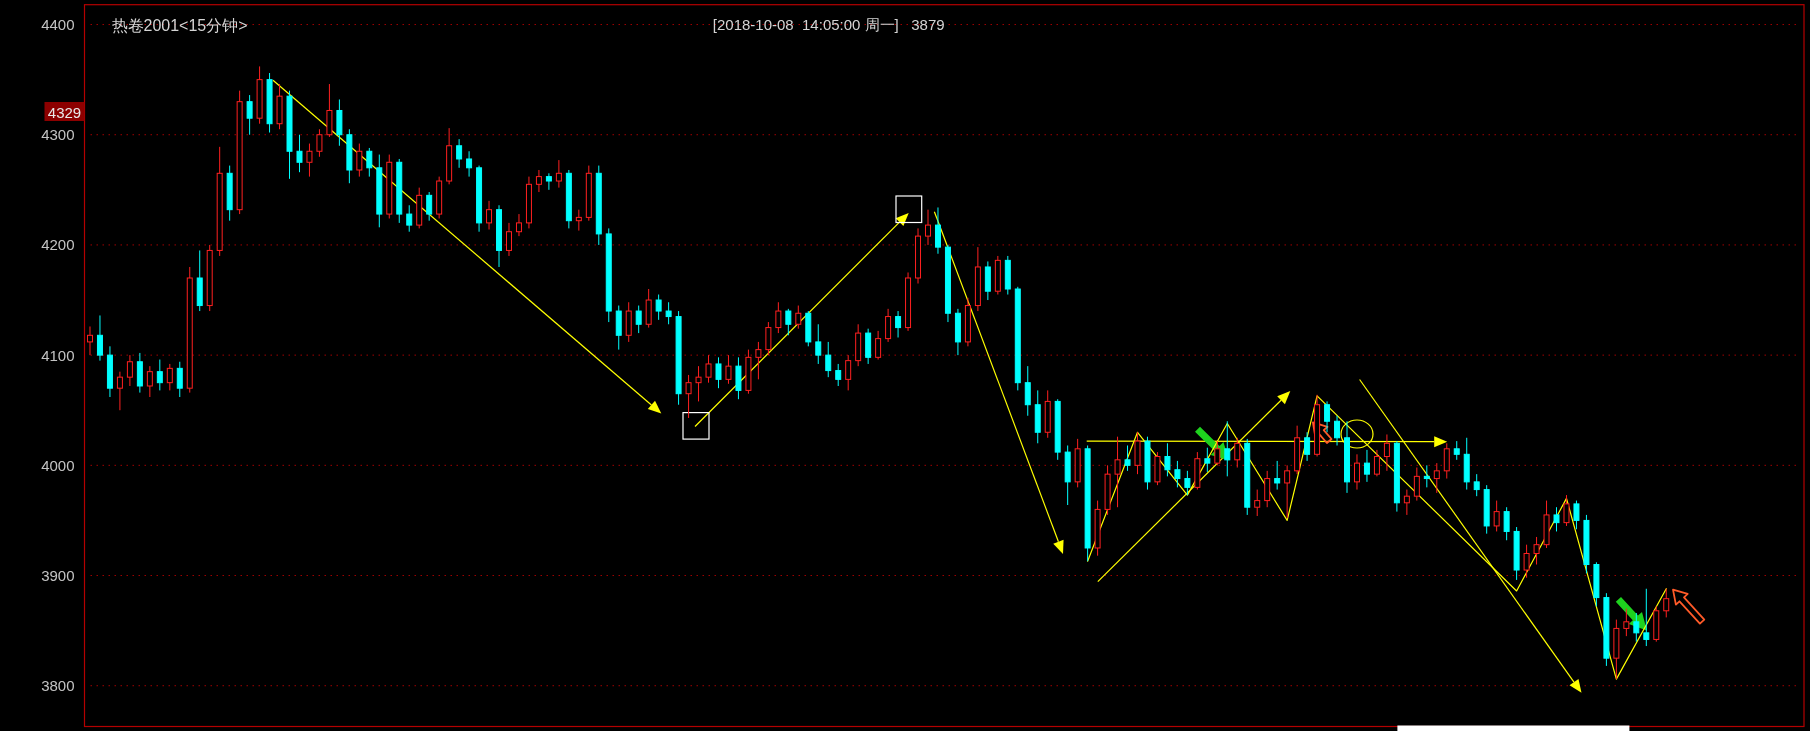 The width and height of the screenshot is (1810, 731). Describe the element at coordinates (58, 355) in the screenshot. I see `y-tick-label: 4100` at that location.